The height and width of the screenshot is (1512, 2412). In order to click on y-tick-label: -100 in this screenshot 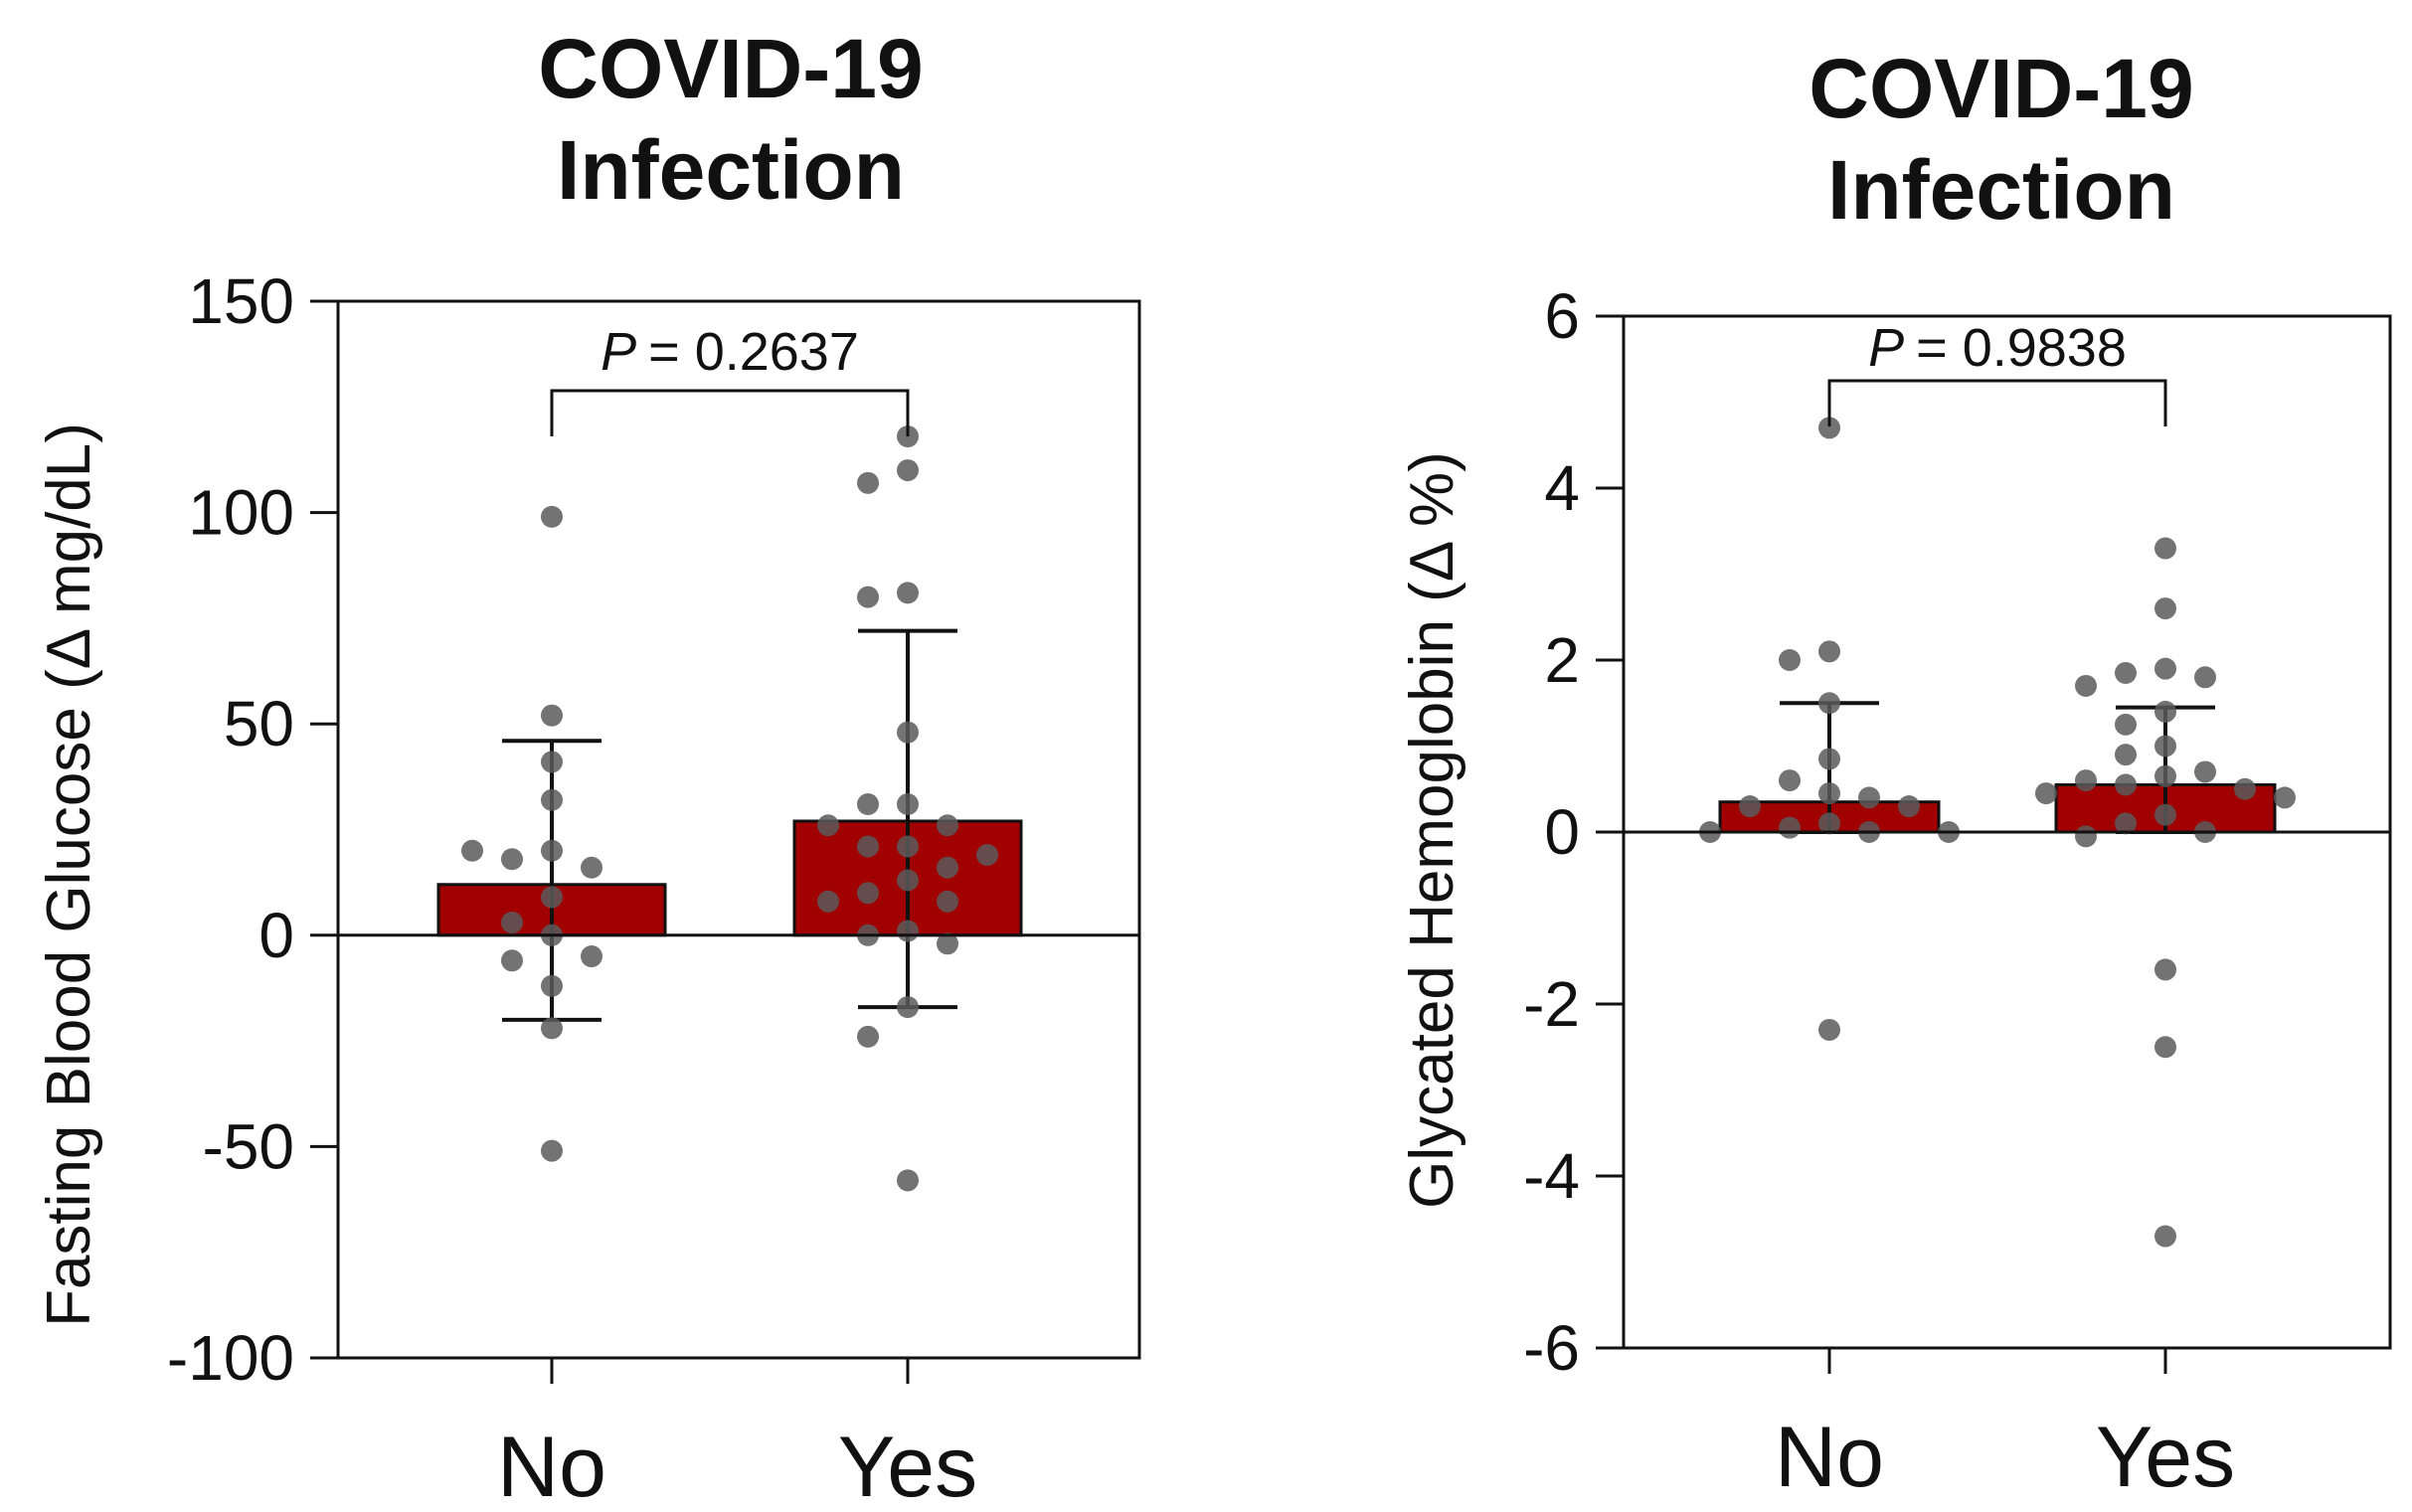, I will do `click(230, 1358)`.